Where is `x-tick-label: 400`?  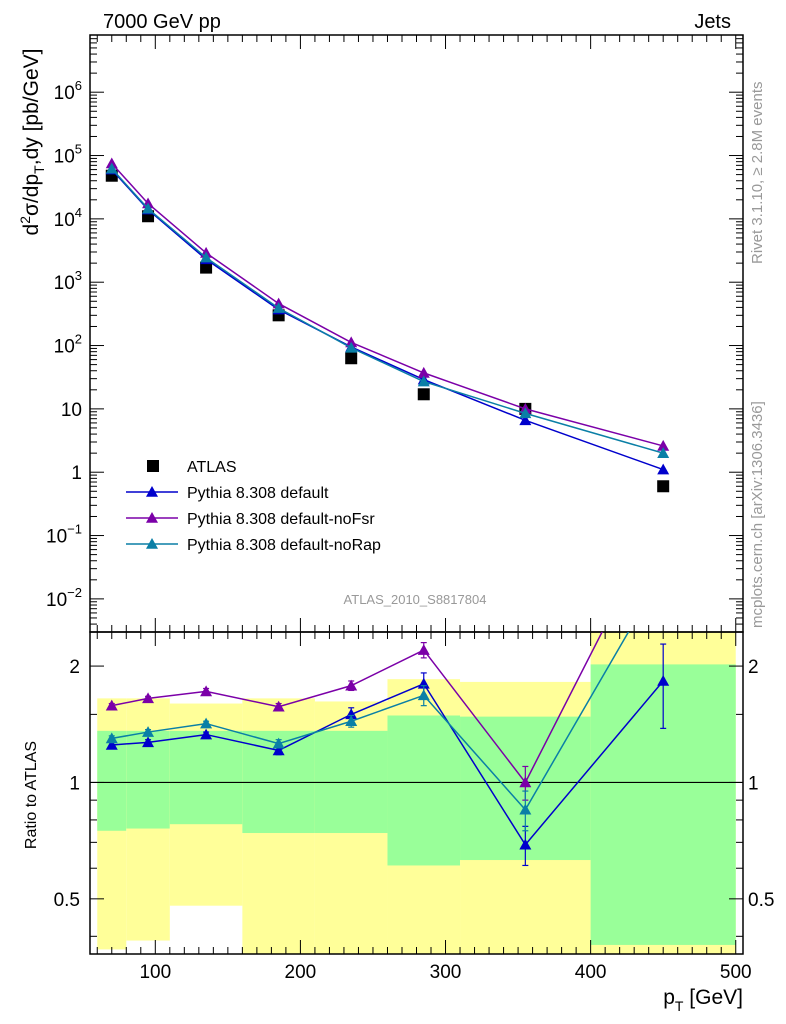
x-tick-label: 400 is located at coordinates (591, 972).